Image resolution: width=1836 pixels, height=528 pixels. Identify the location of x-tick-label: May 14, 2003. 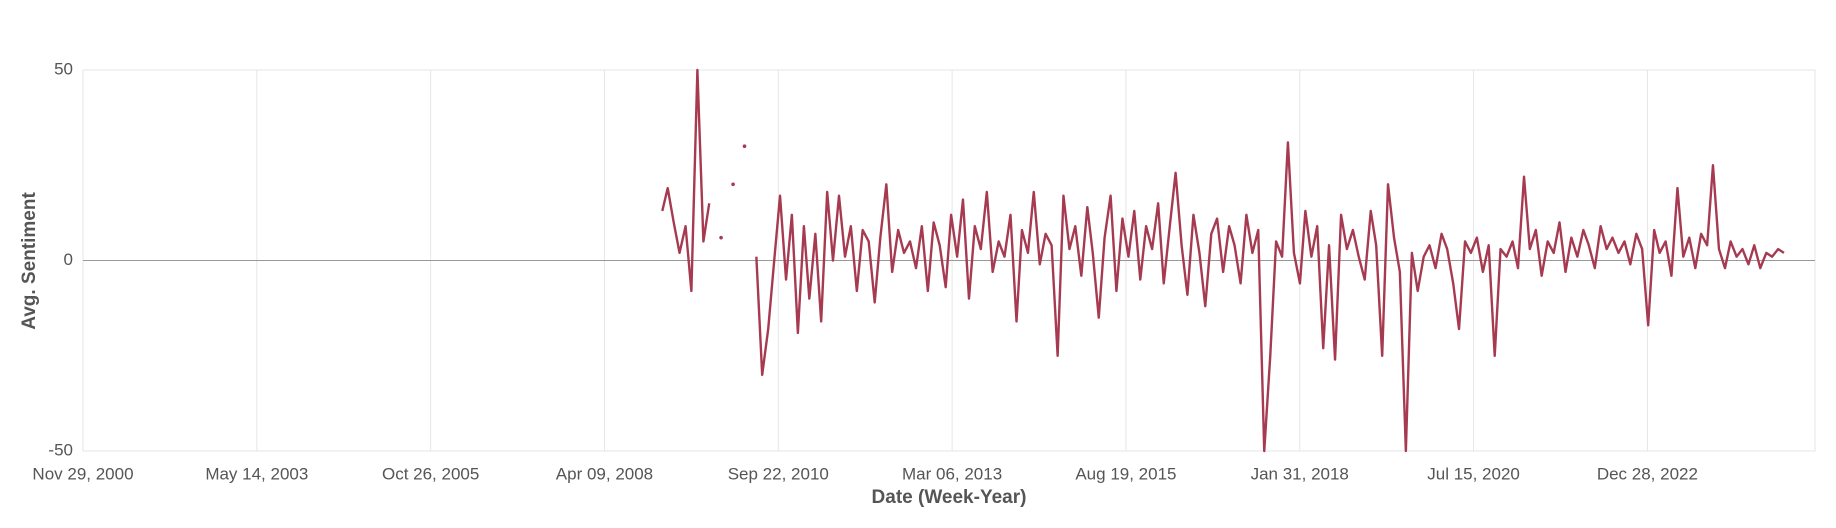
(256, 473).